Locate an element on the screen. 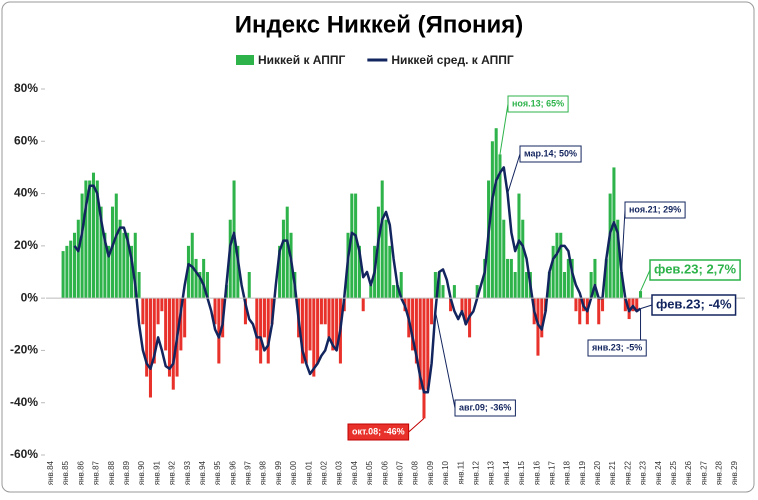 This screenshot has width=758, height=500. x-tick-label: янв.17 is located at coordinates (551, 472).